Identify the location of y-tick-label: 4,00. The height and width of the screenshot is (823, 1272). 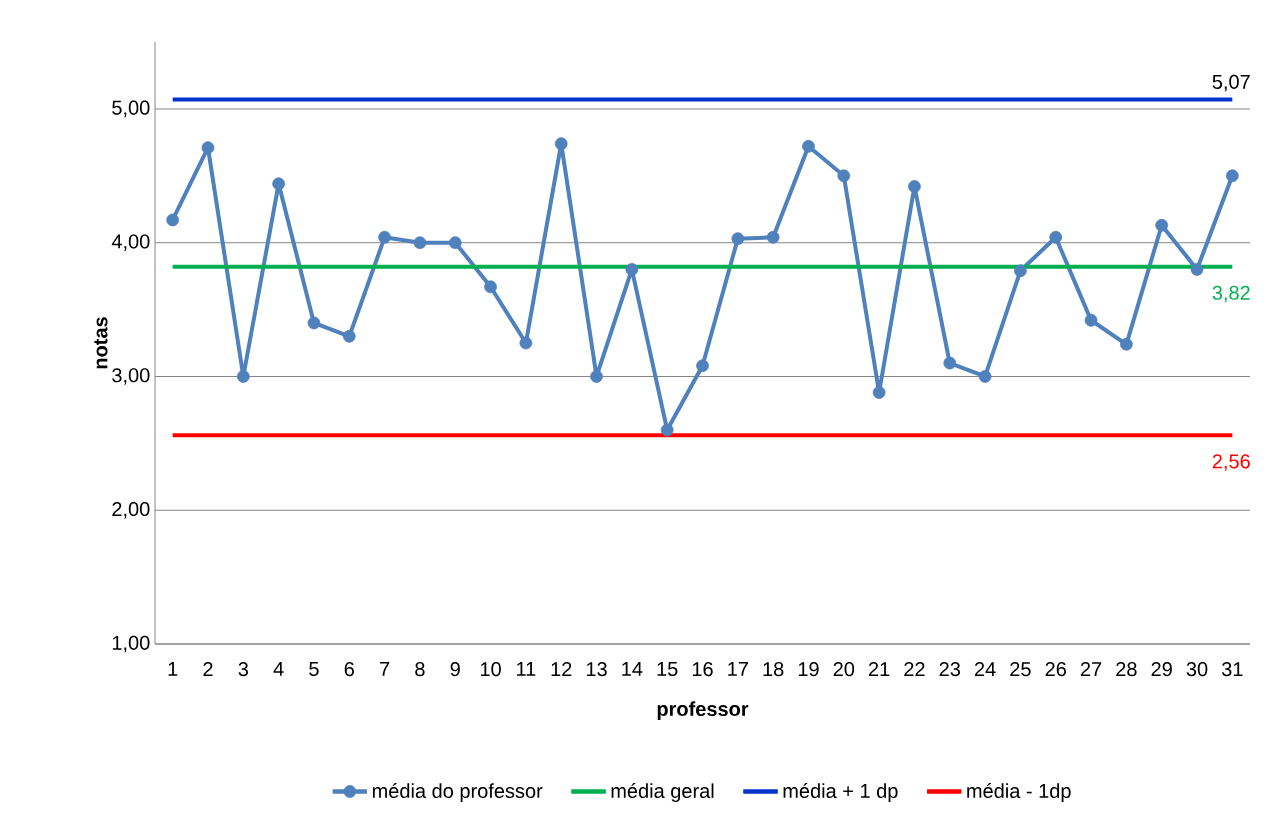
(130, 242).